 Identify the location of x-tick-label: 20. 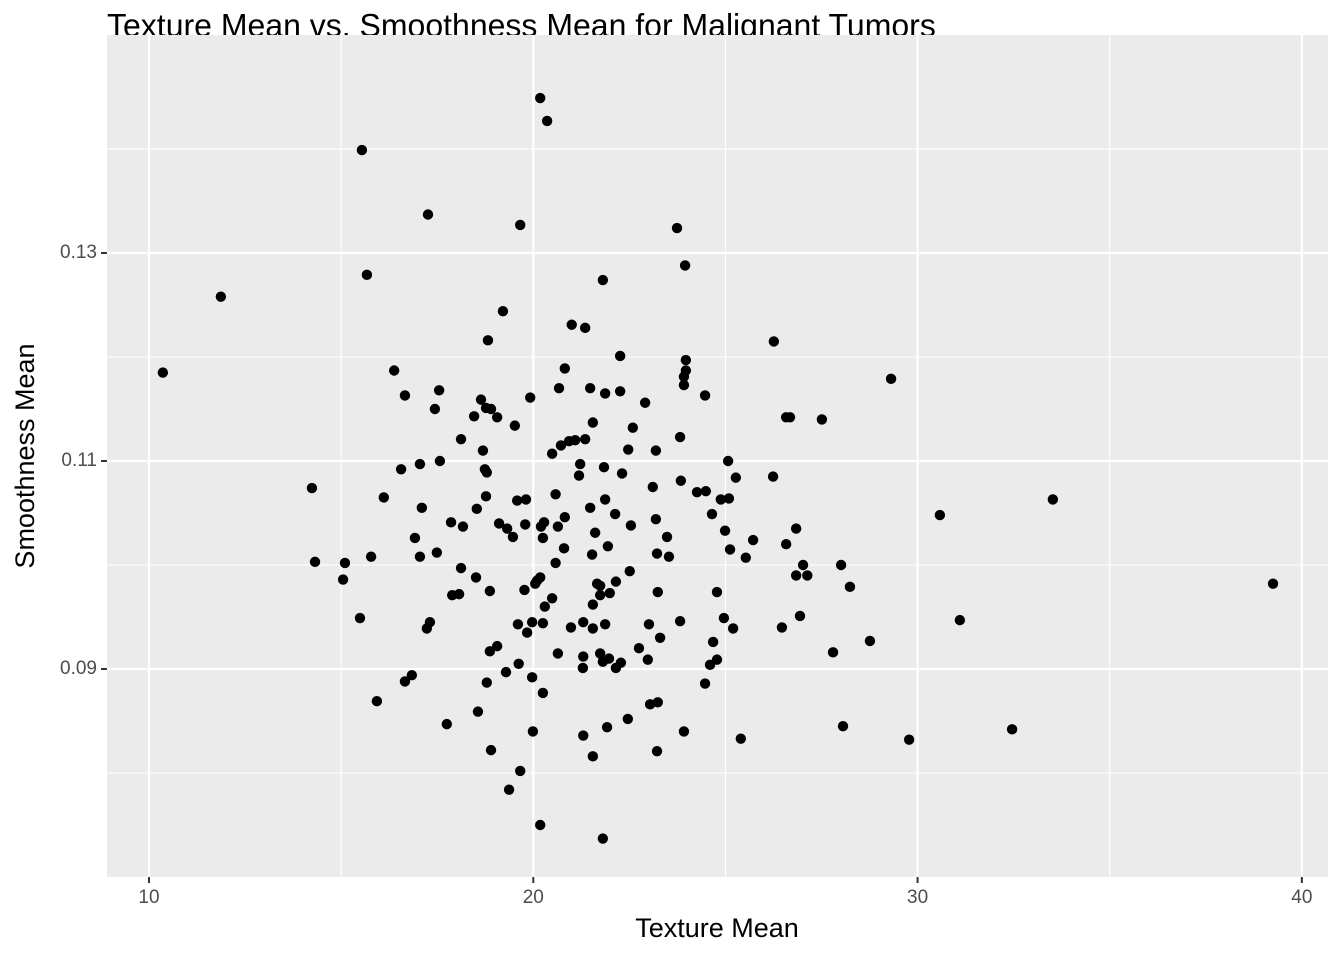
(533, 897).